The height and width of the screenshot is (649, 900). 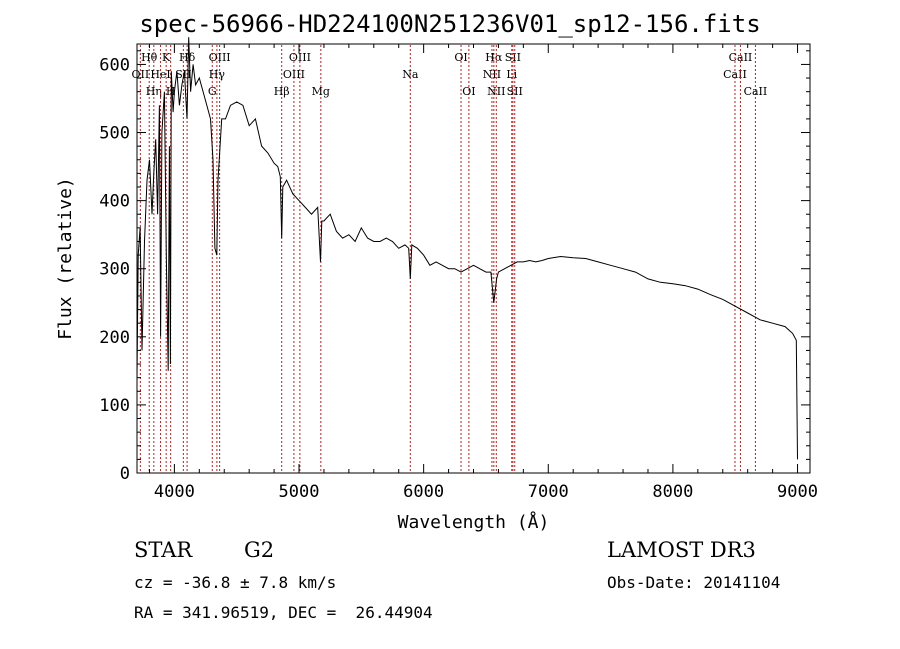 I want to click on x-tick-label: 7000, so click(x=548, y=492).